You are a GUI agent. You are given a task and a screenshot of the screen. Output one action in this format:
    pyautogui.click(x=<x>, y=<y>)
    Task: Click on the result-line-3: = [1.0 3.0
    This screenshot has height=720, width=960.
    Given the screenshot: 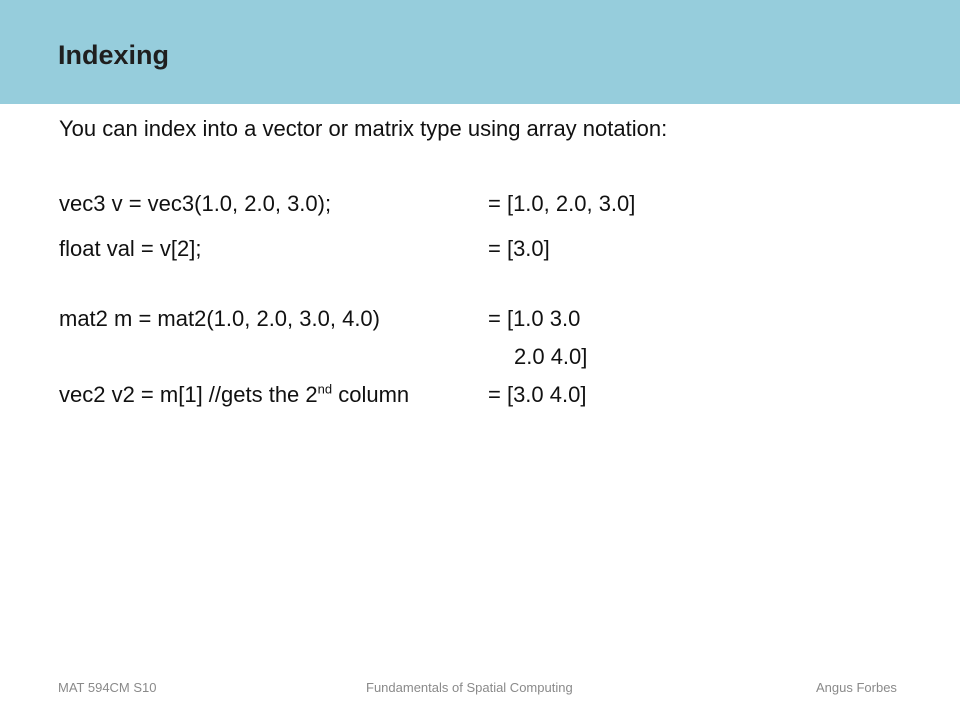 What is the action you would take?
    pyautogui.click(x=534, y=318)
    